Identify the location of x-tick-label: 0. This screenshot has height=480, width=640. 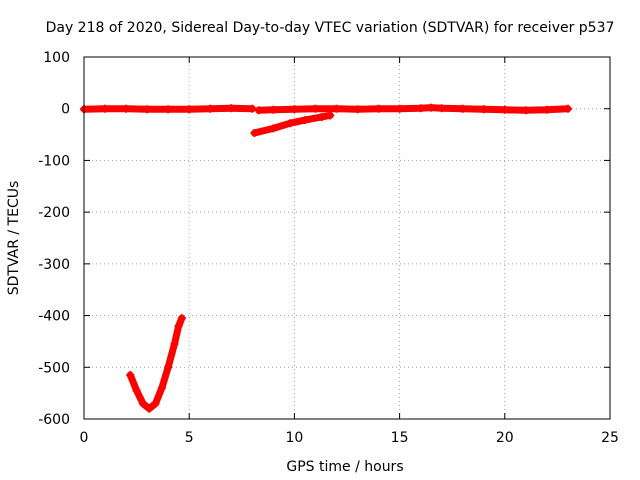
(84, 438).